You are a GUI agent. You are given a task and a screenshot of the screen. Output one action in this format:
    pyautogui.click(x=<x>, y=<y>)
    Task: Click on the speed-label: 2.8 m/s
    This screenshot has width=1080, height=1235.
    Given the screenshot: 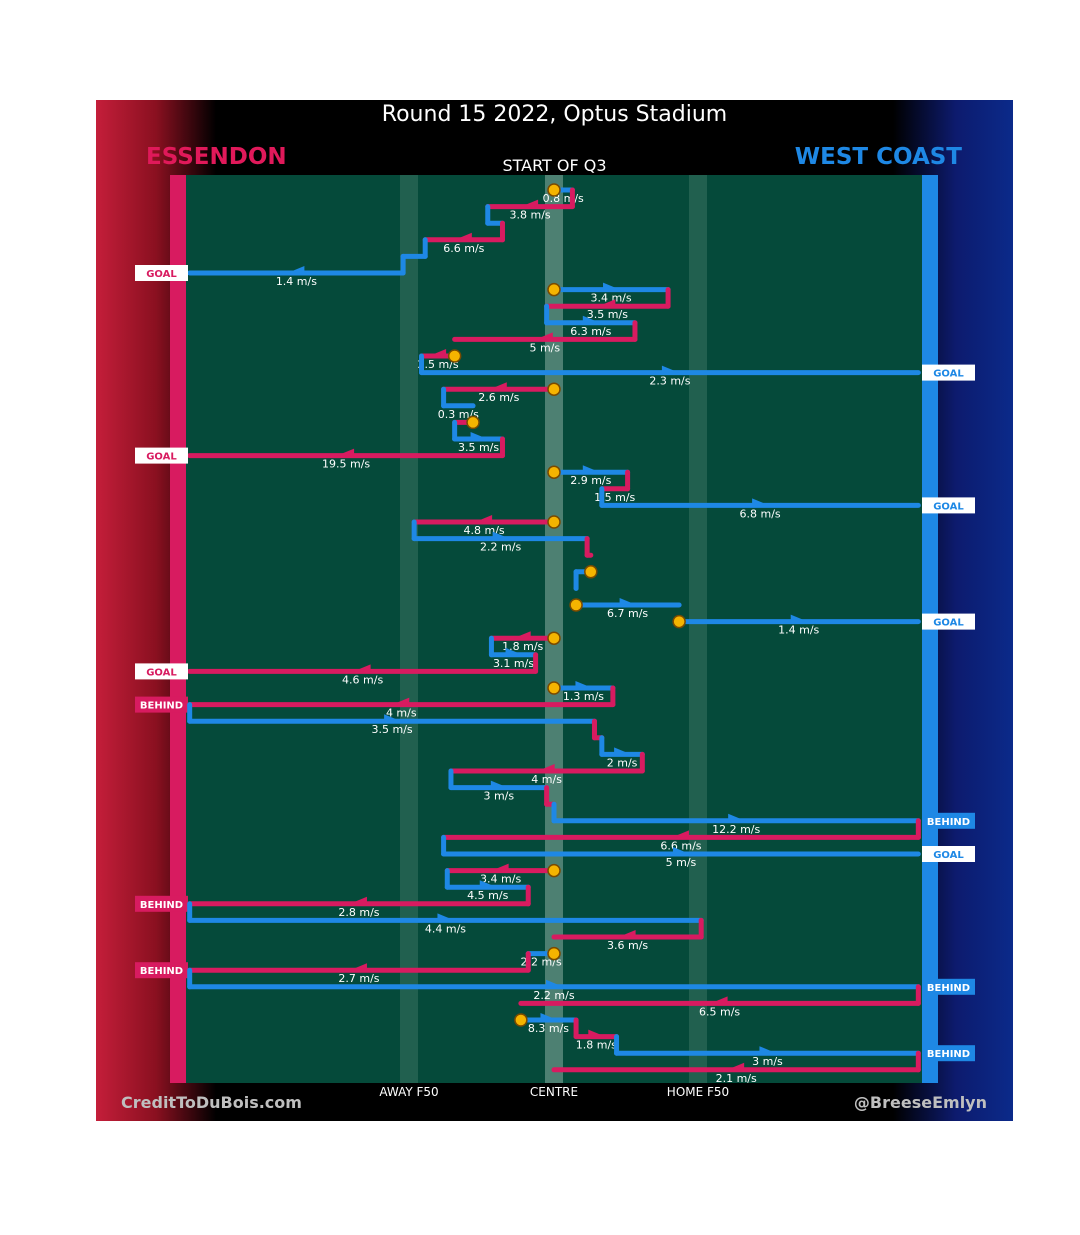 What is the action you would take?
    pyautogui.click(x=358, y=912)
    